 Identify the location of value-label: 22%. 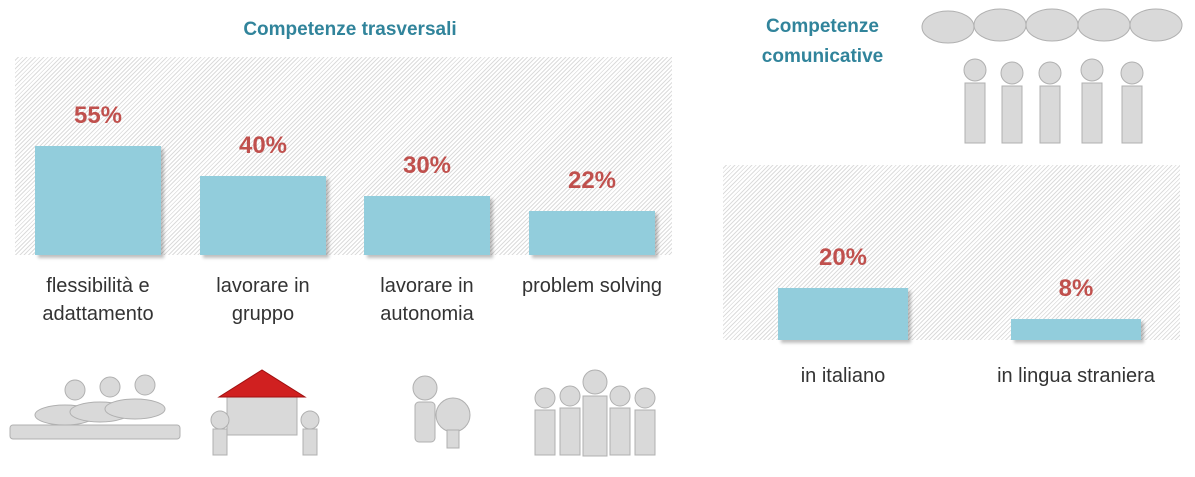
(592, 181).